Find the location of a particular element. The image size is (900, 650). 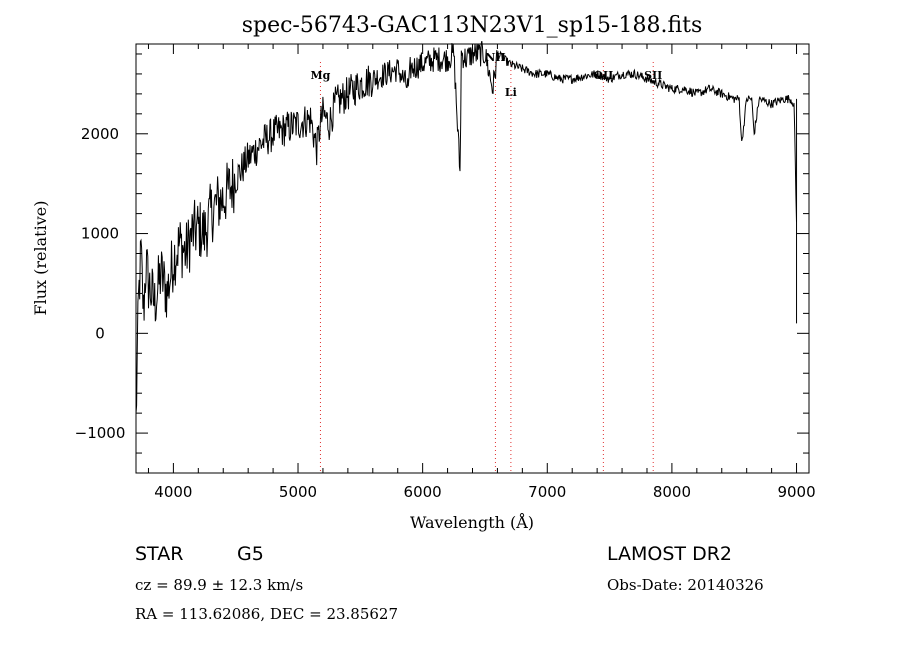

x-tick-label: 5000 is located at coordinates (298, 492).